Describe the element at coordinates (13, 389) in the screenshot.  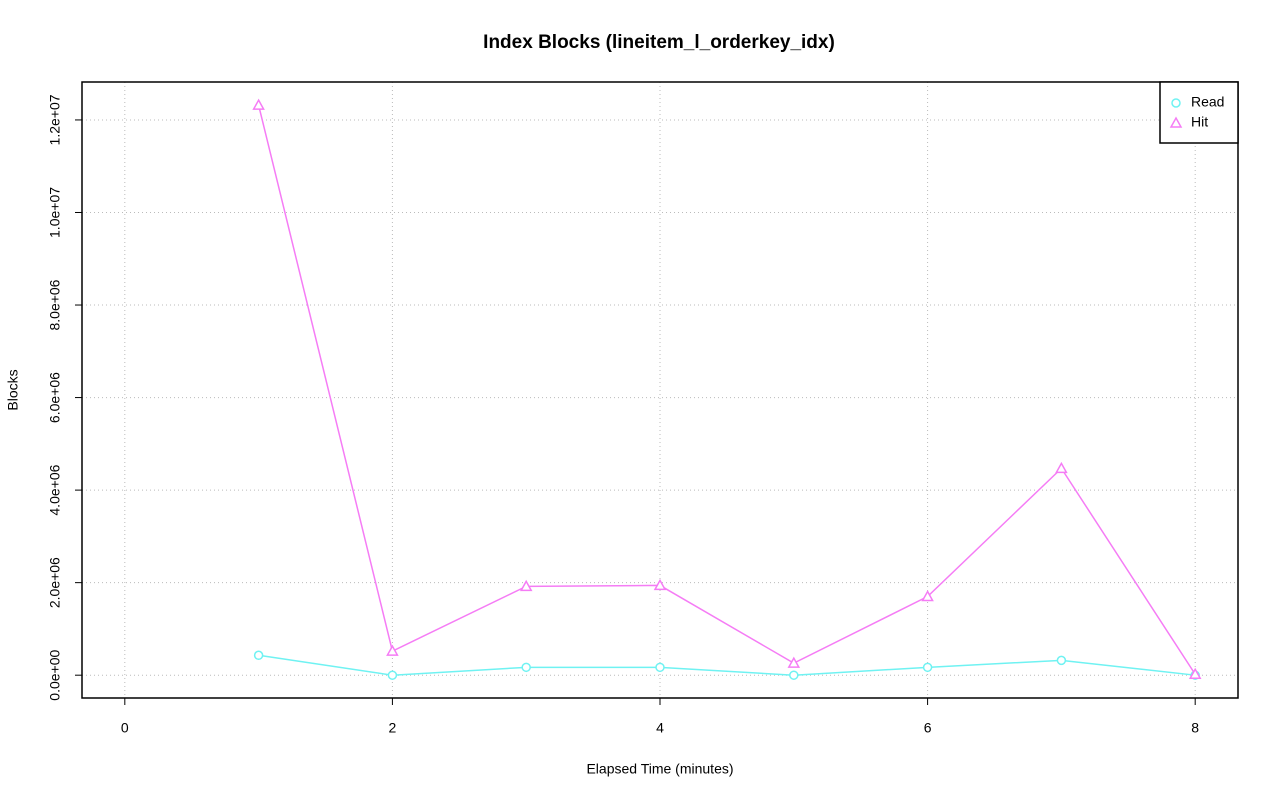
I see `y-axis-title: Blocks` at that location.